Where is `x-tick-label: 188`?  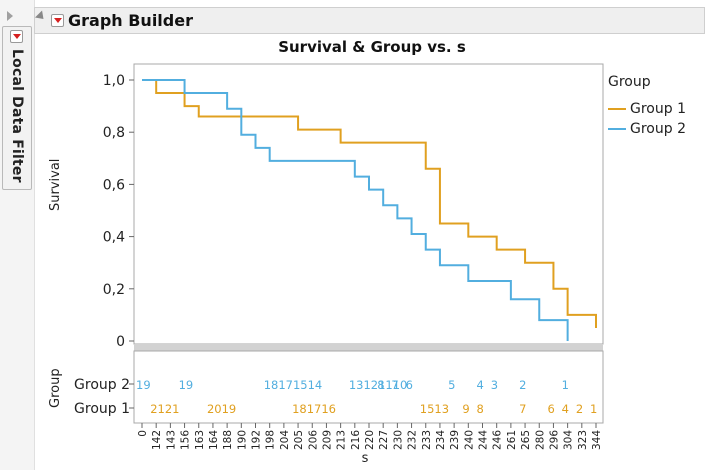 x-tick-label: 188 is located at coordinates (228, 440).